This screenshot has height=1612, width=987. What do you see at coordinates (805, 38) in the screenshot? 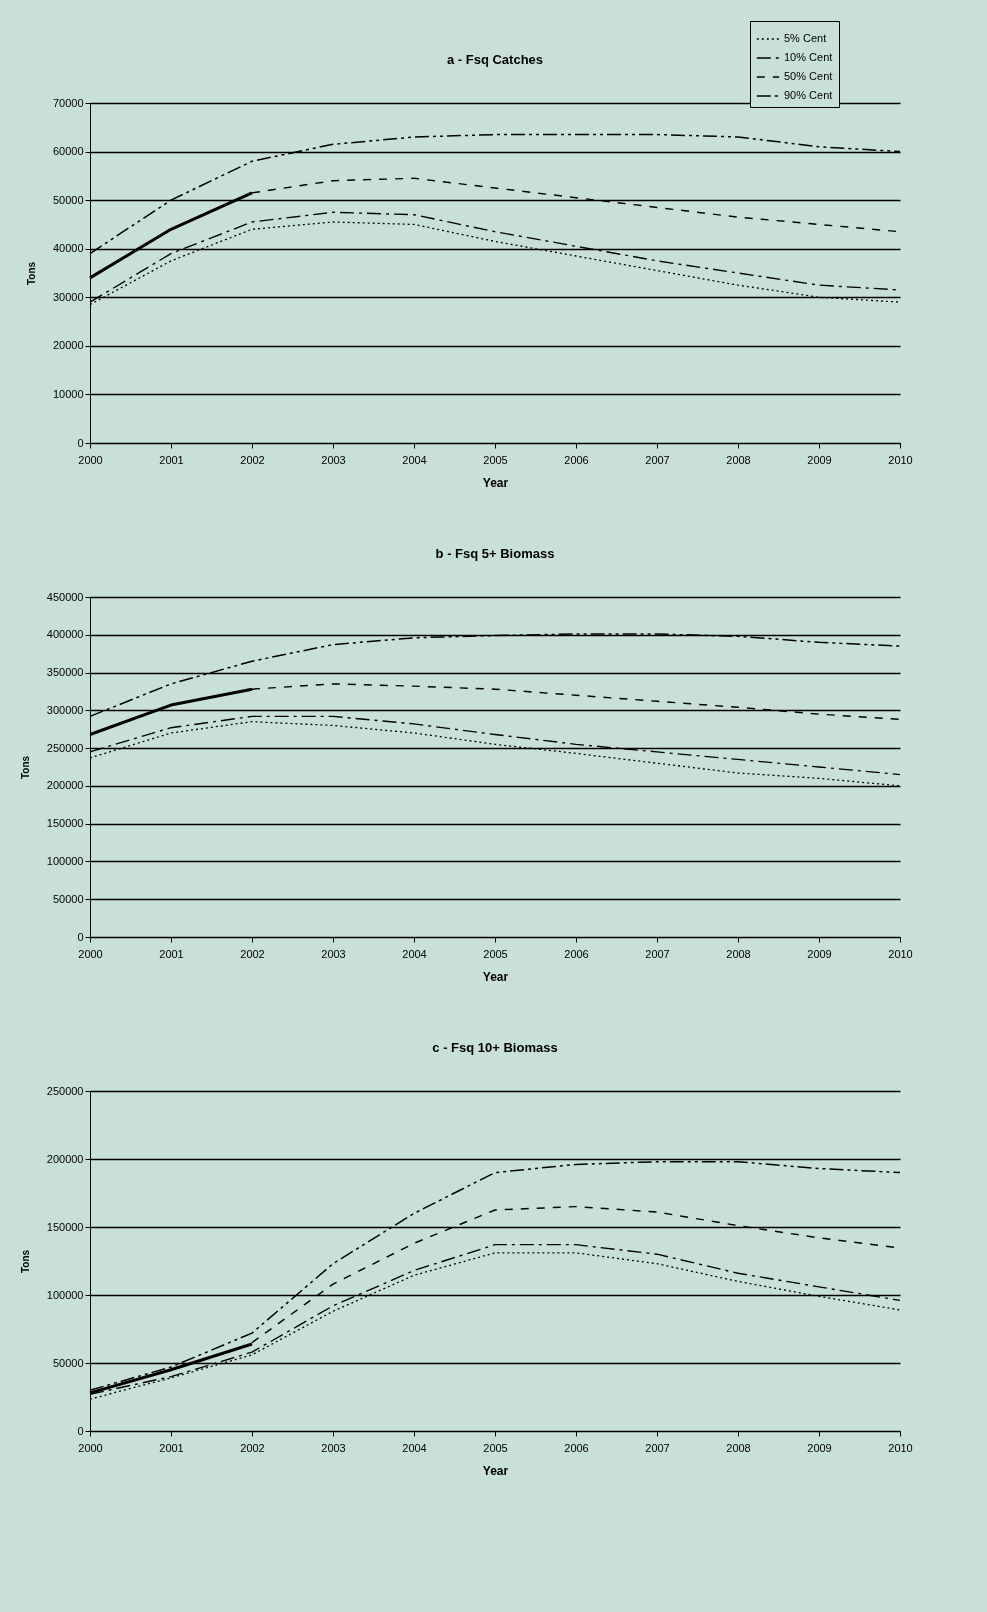
I see `legend-label: 5% Cent` at bounding box center [805, 38].